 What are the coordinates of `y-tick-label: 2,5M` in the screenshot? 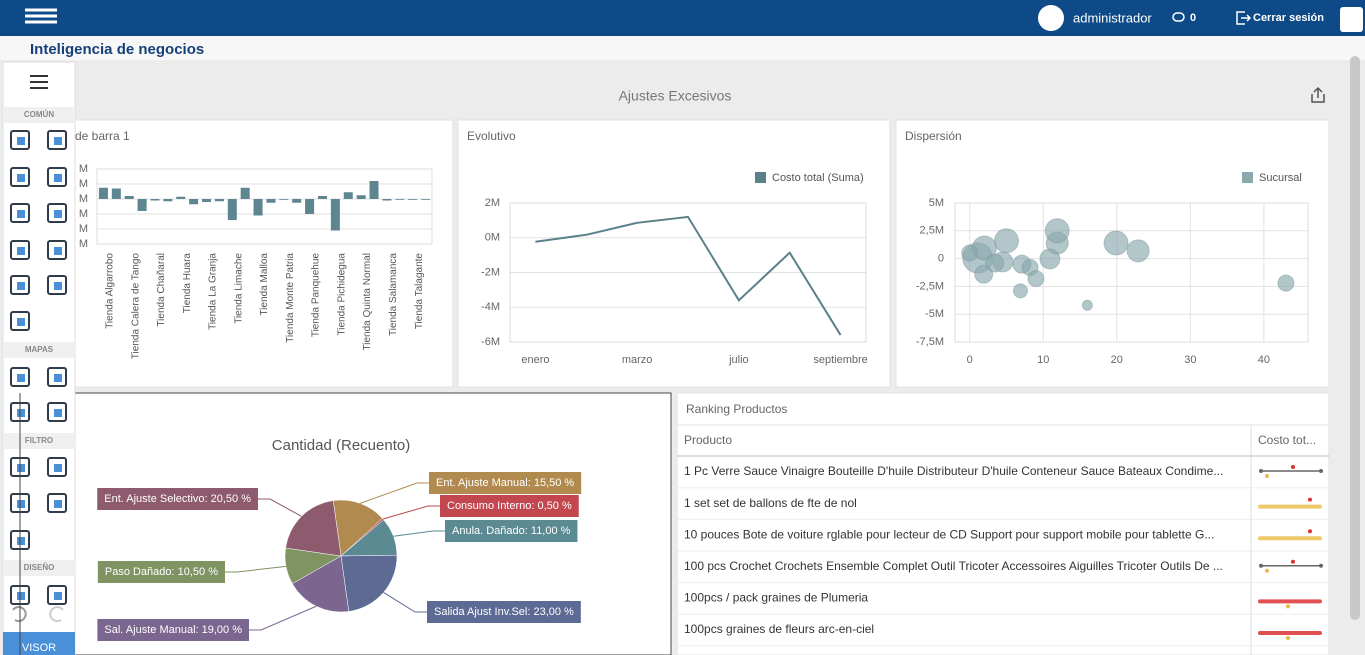 It's located at (932, 231).